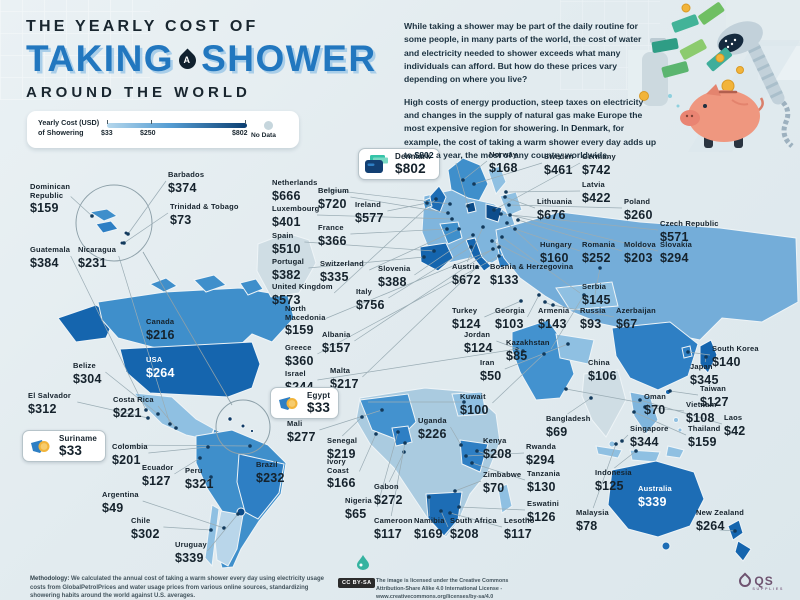  I want to click on map-region-madagascar, so click(505, 498).